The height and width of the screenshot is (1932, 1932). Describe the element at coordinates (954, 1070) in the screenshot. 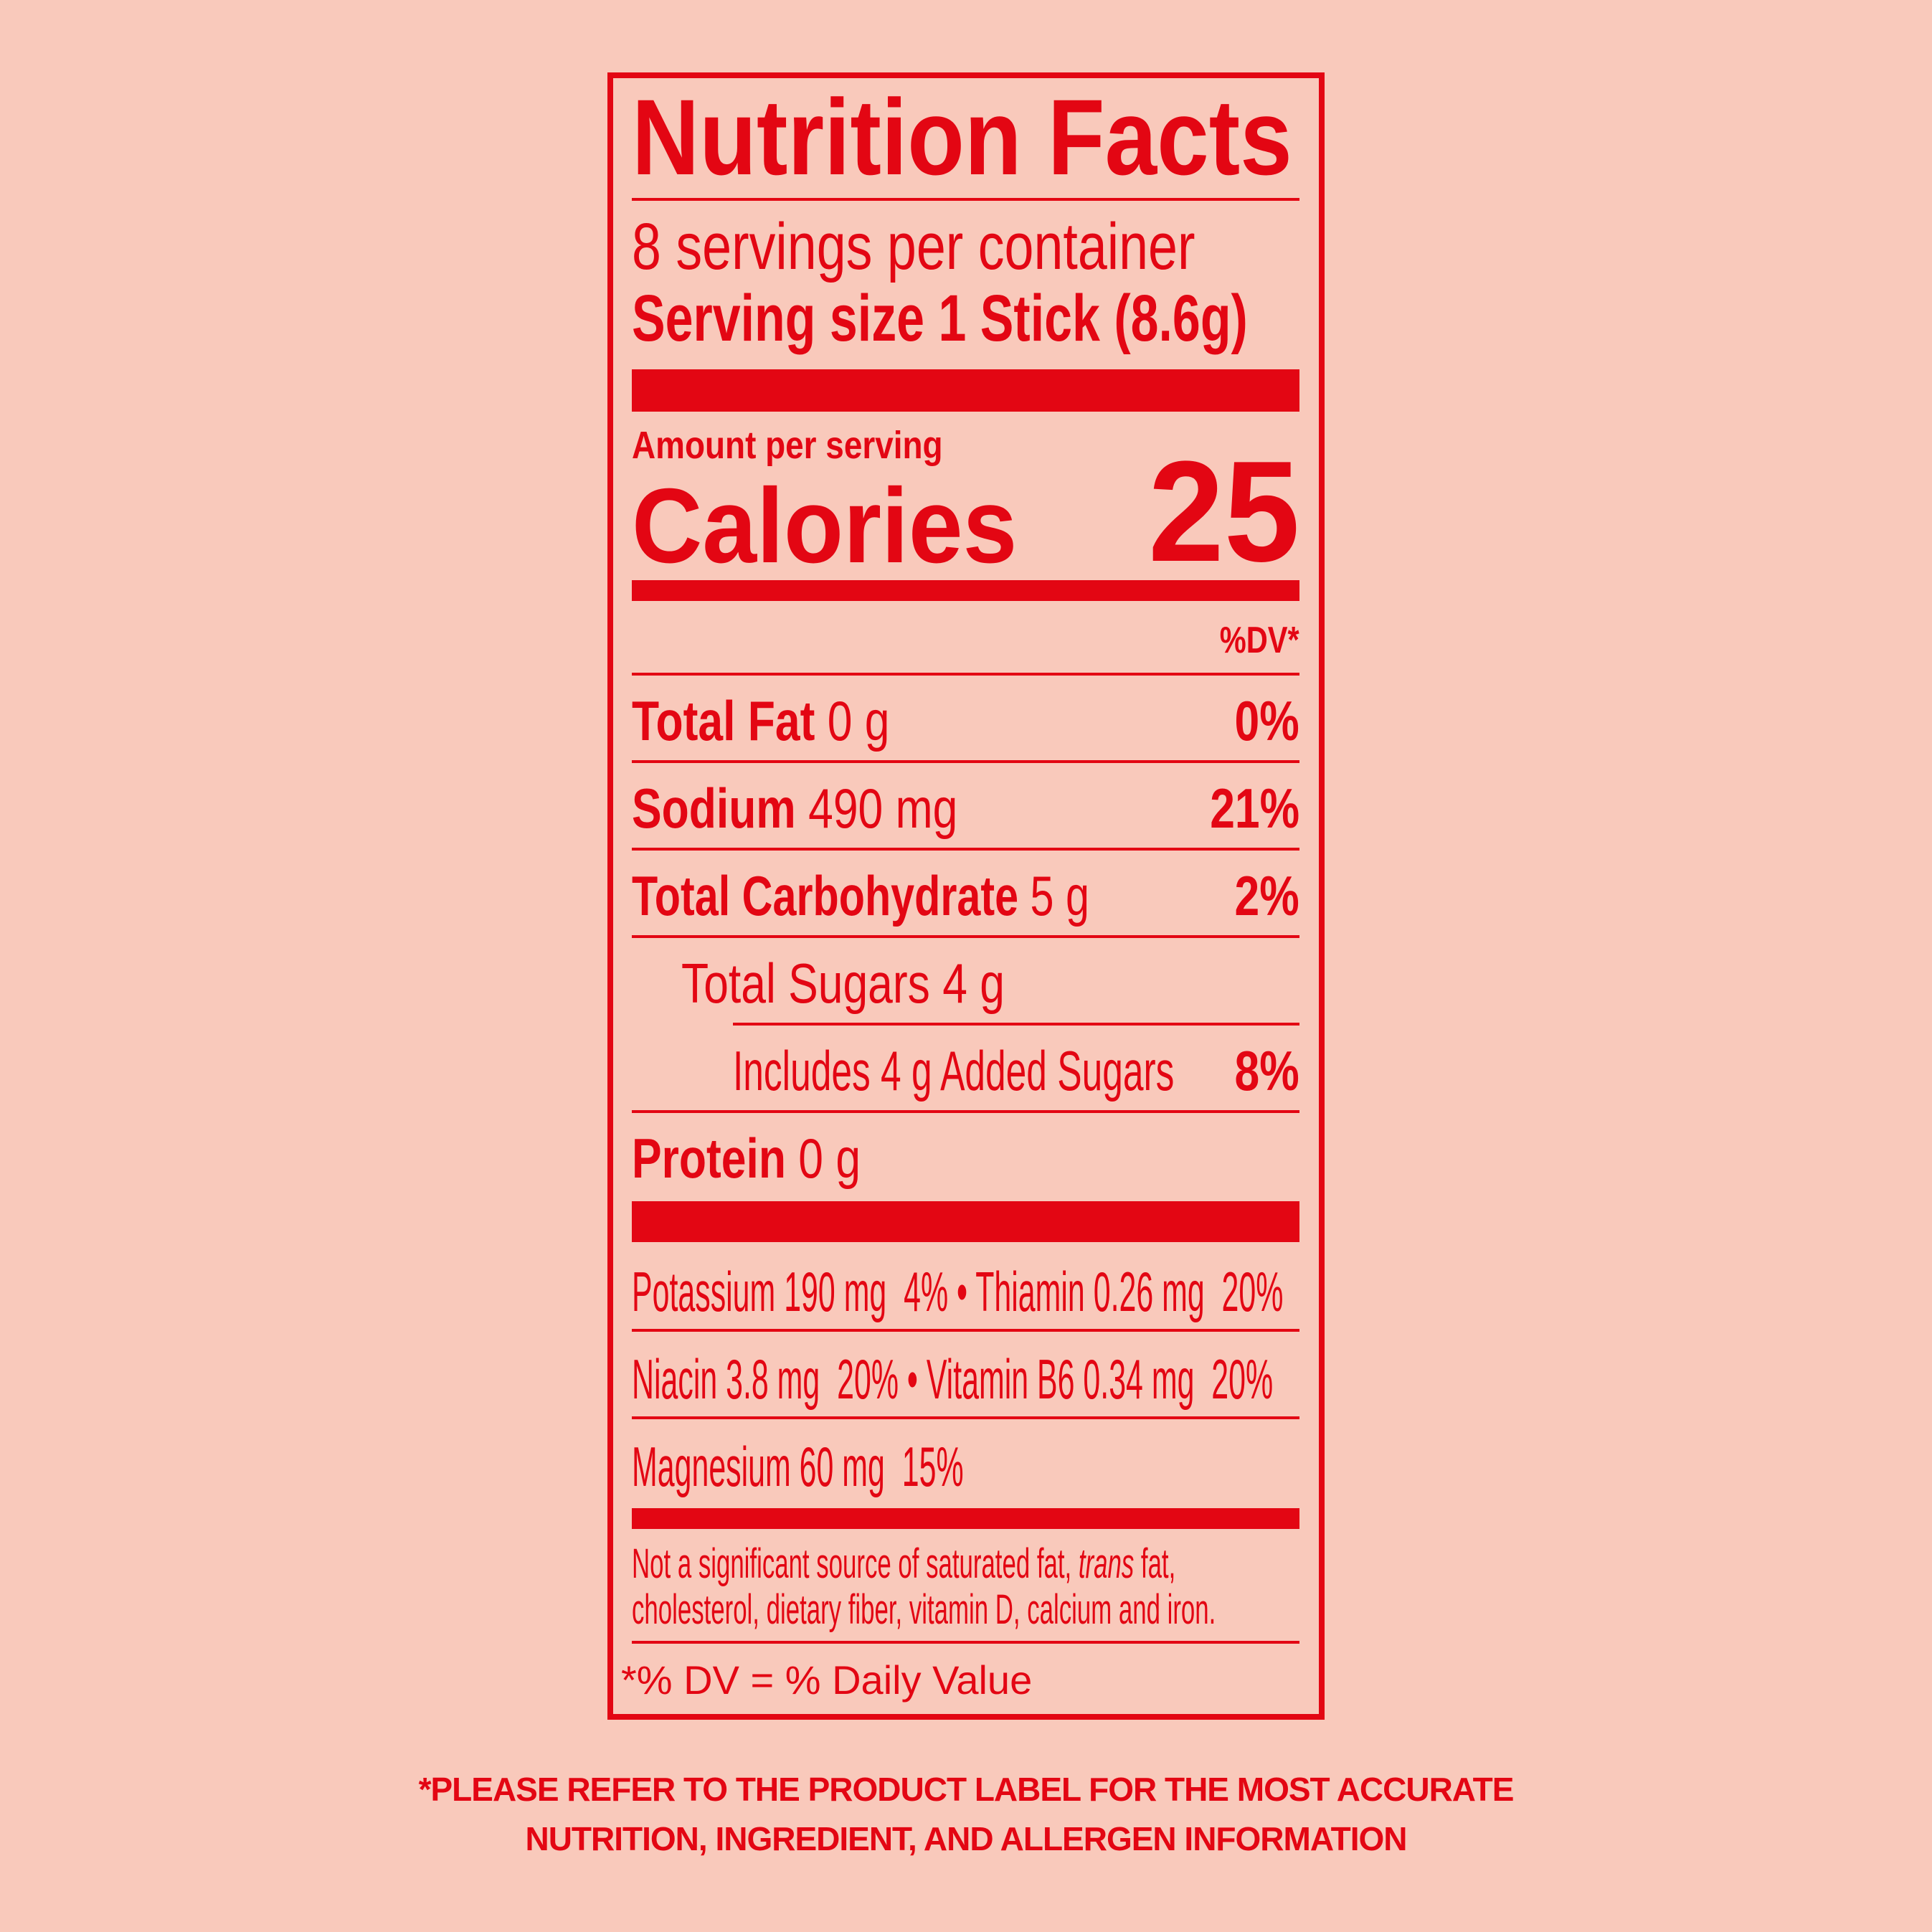

I see `nutrient-added-sugars: Includes 4 g Added Sugars` at that location.